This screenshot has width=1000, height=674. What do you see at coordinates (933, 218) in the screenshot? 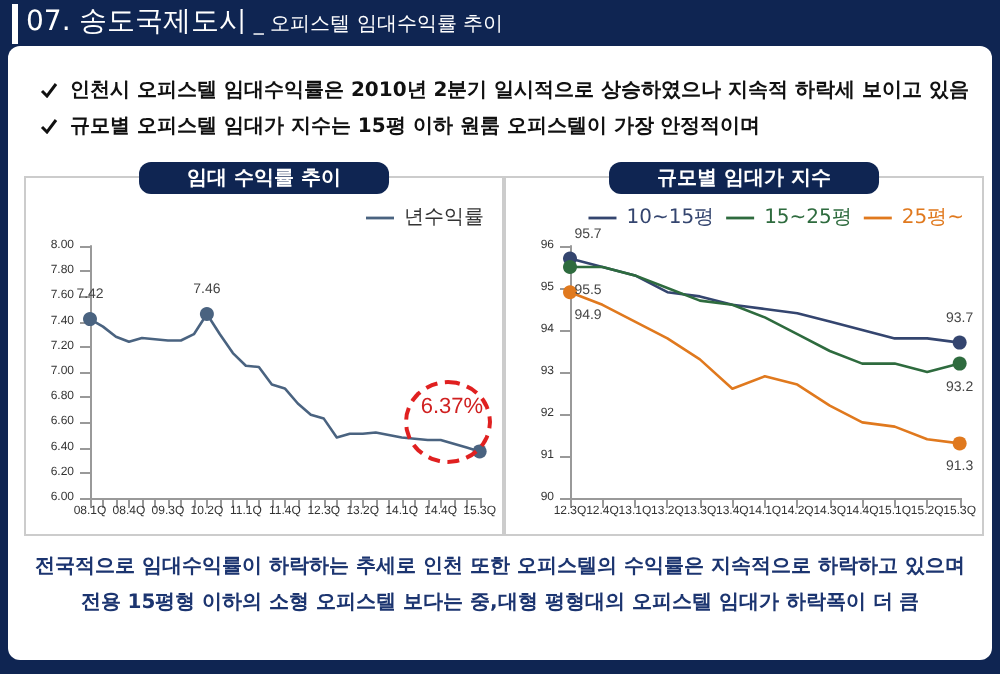
I see `legend-label: 25평~` at bounding box center [933, 218].